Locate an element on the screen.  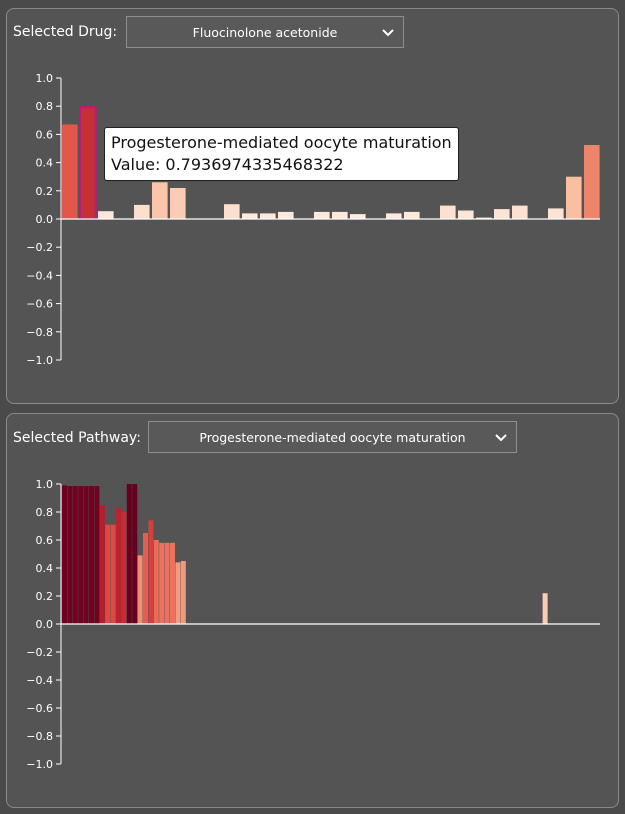
pathway-select: Progesterone-mediated oocyte maturation is located at coordinates (332, 437).